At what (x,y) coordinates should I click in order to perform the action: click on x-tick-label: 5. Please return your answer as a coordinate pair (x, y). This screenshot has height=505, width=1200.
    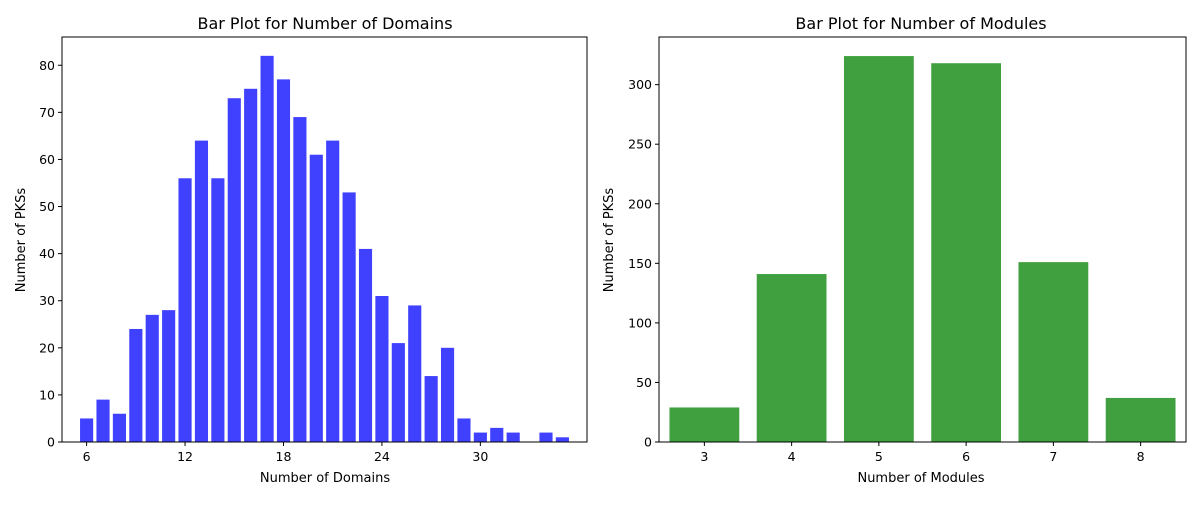
    Looking at the image, I should click on (879, 456).